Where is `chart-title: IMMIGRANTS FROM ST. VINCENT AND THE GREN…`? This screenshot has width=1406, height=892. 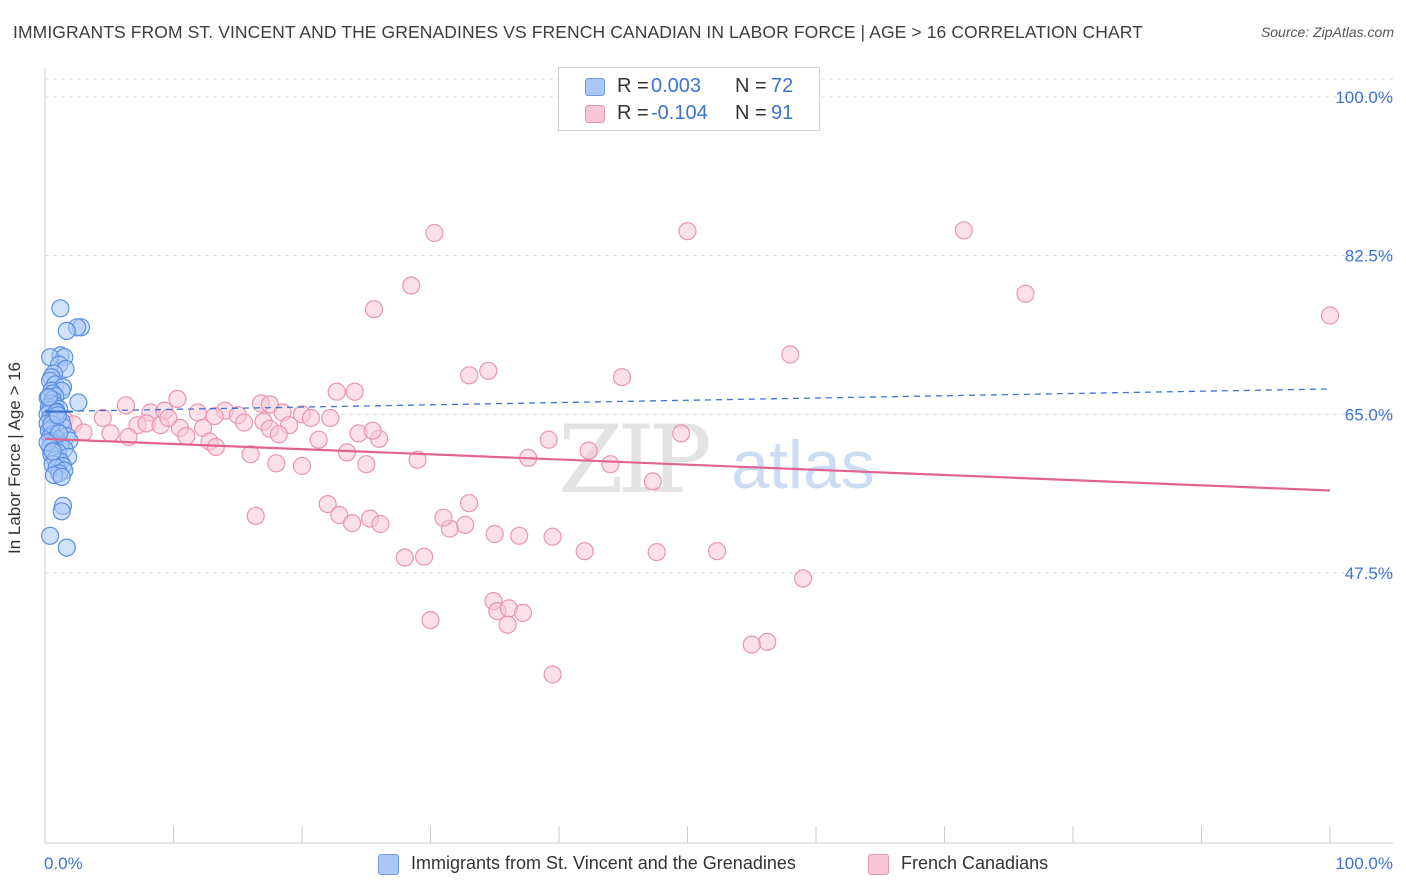 chart-title: IMMIGRANTS FROM ST. VINCENT AND THE GREN… is located at coordinates (578, 32).